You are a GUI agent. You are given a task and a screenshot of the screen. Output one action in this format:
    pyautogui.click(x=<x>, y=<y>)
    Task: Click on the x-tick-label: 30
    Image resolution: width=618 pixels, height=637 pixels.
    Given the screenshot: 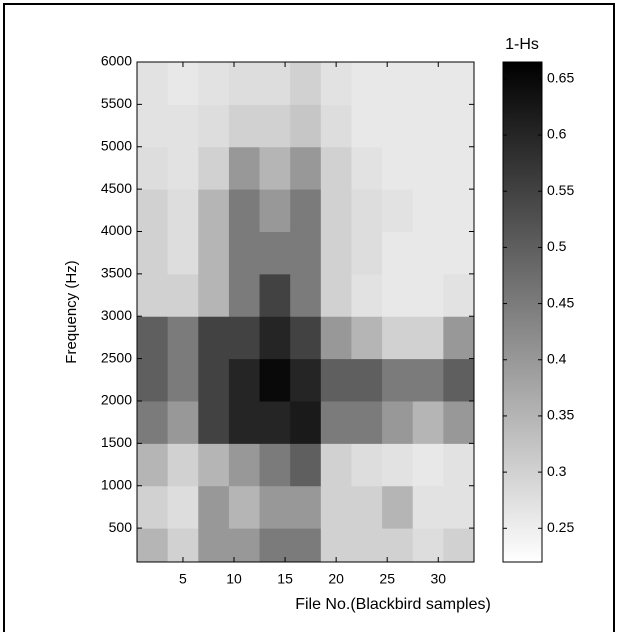 What is the action you would take?
    pyautogui.click(x=438, y=579)
    